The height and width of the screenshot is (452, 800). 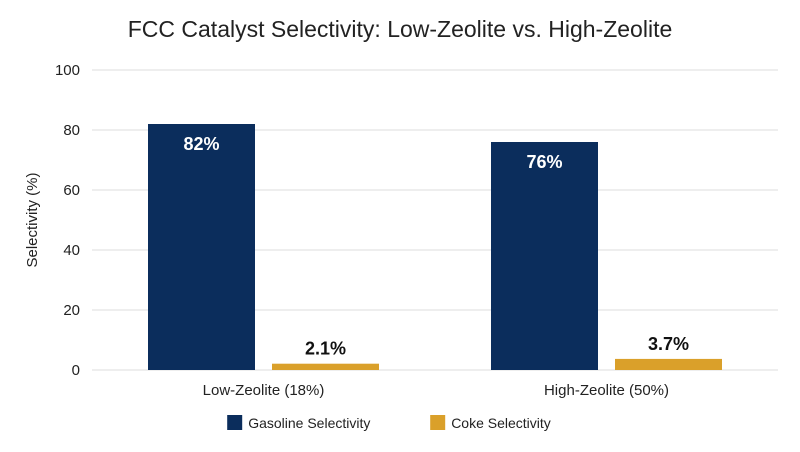 What do you see at coordinates (71, 310) in the screenshot?
I see `y-tick-label: 20` at bounding box center [71, 310].